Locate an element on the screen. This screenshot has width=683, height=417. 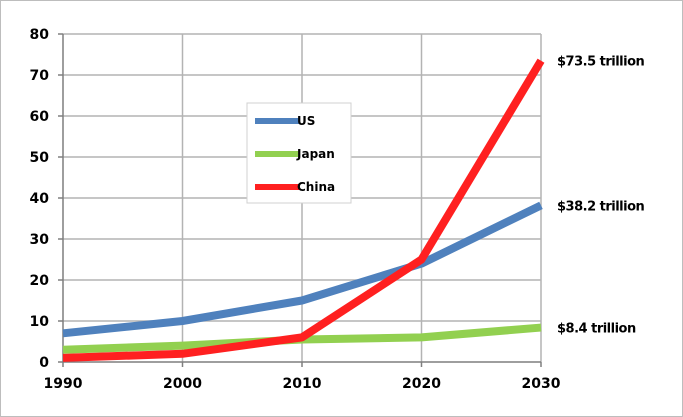
end-label-china: $73.5 trillion is located at coordinates (601, 62).